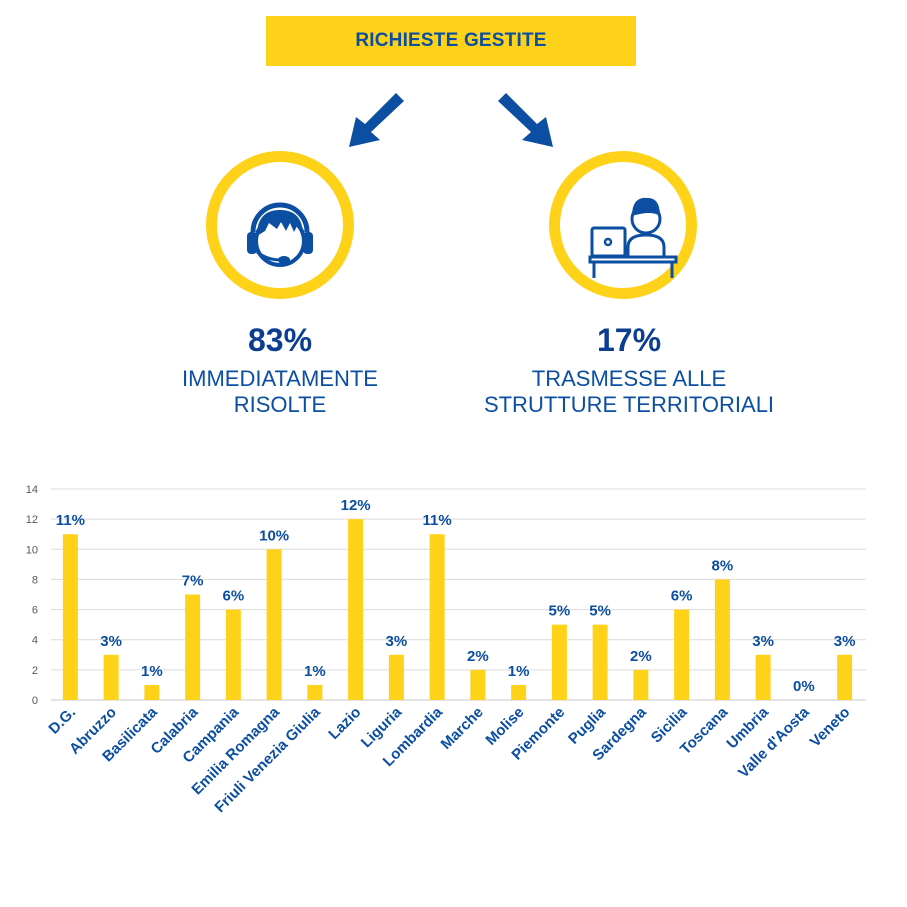 This screenshot has width=907, height=907. What do you see at coordinates (35, 641) in the screenshot?
I see `y-tick-label: 4` at bounding box center [35, 641].